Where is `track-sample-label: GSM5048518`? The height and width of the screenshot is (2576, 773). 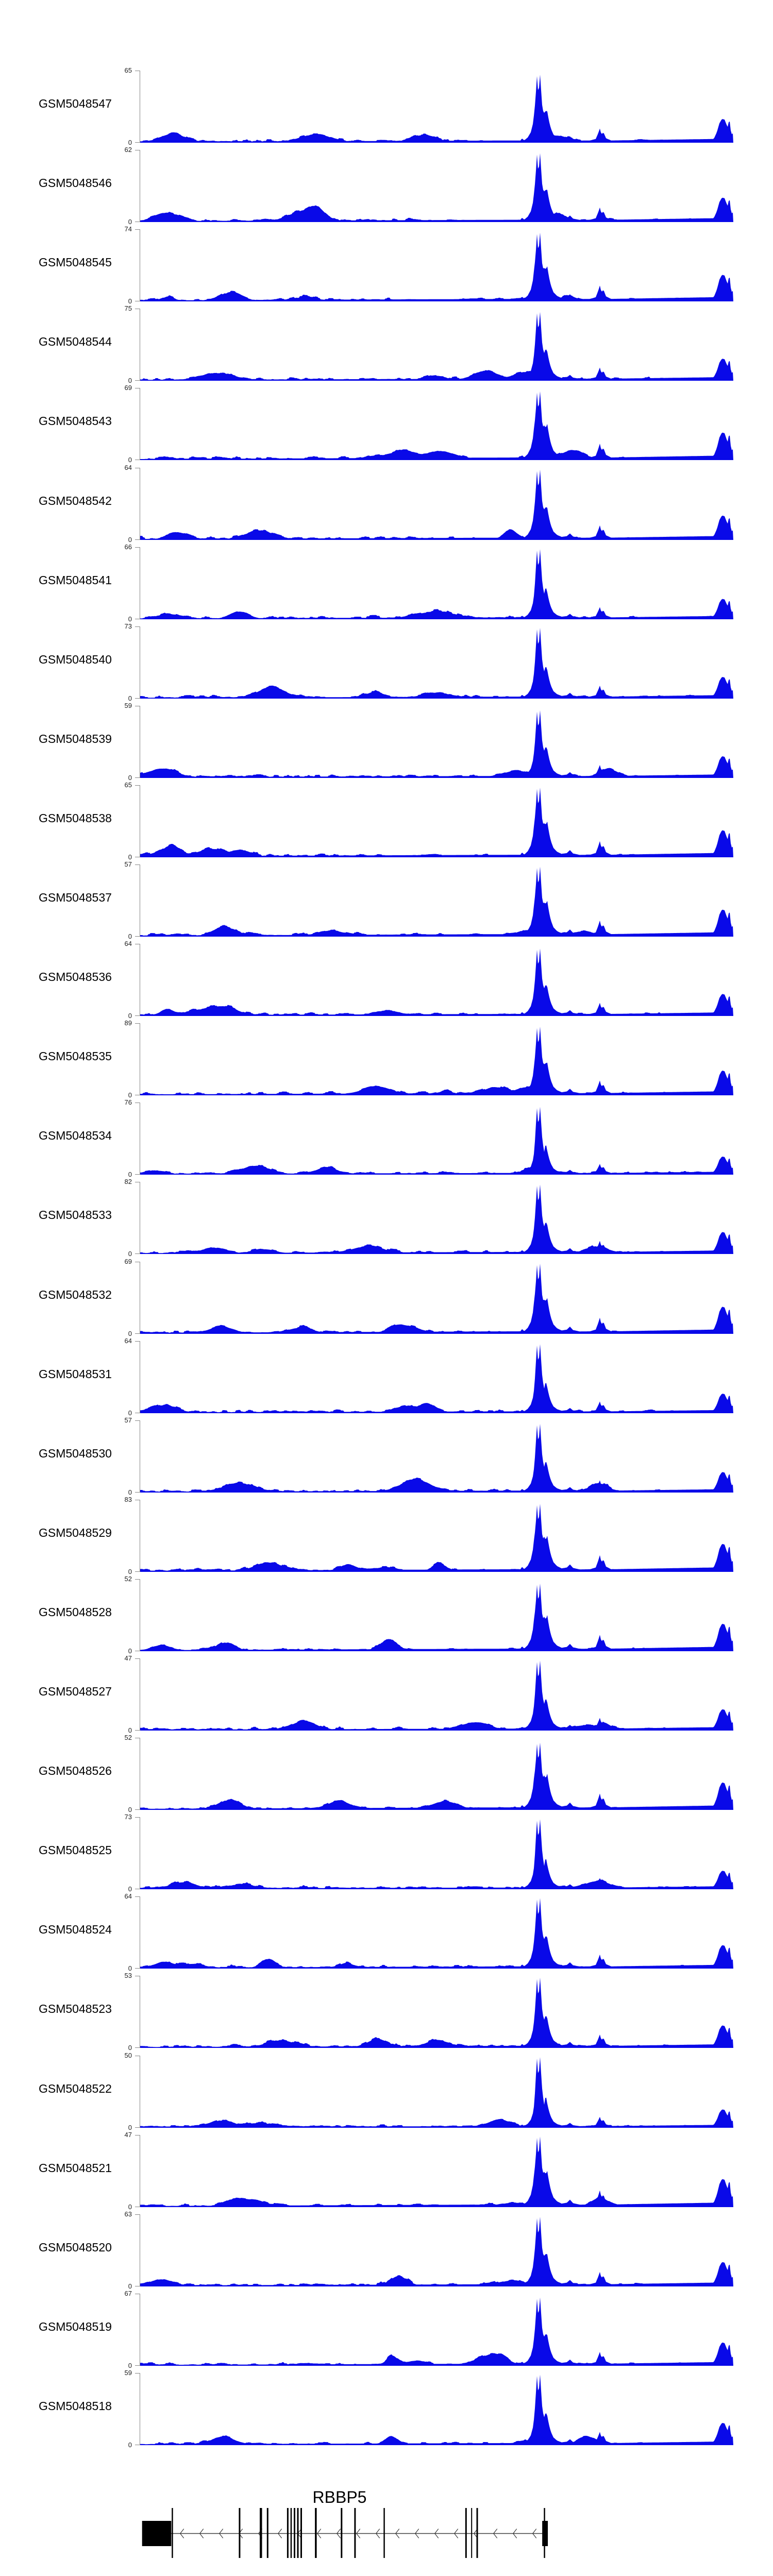
track-sample-label: GSM5048518 is located at coordinates (75, 2406).